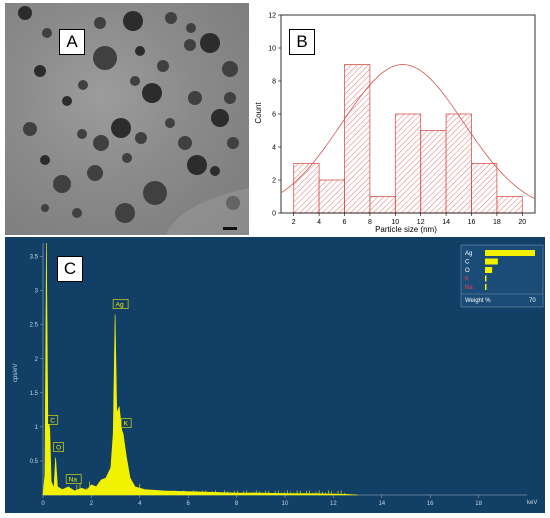 The width and height of the screenshot is (550, 518). What do you see at coordinates (34, 462) in the screenshot?
I see `eds-y-tick-label: 0.5` at bounding box center [34, 462].